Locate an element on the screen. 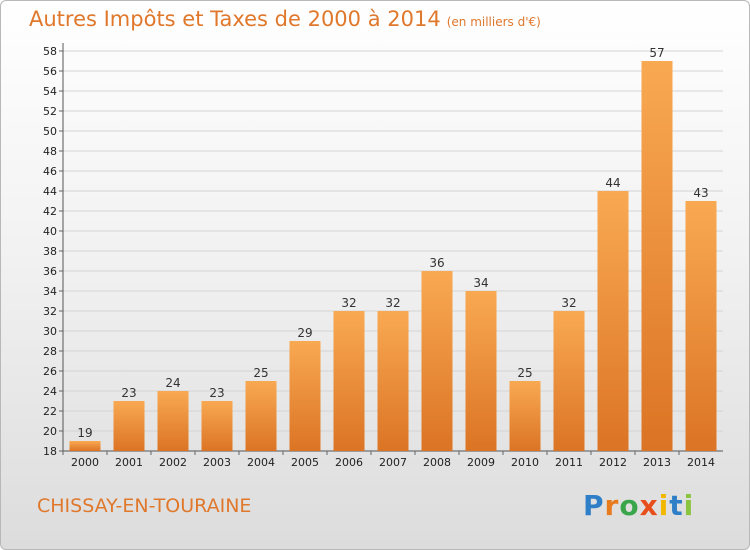  y-tick-label: 20 is located at coordinates (50, 431).